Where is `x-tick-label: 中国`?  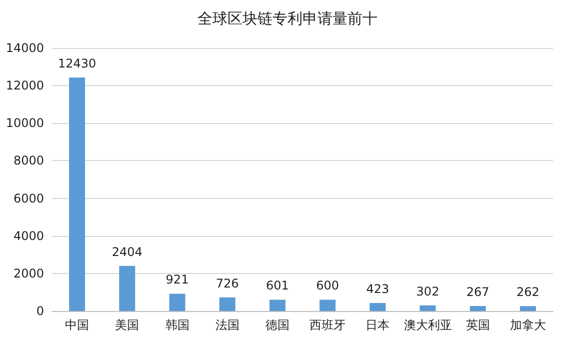 x-tick-label: 中国 is located at coordinates (77, 325).